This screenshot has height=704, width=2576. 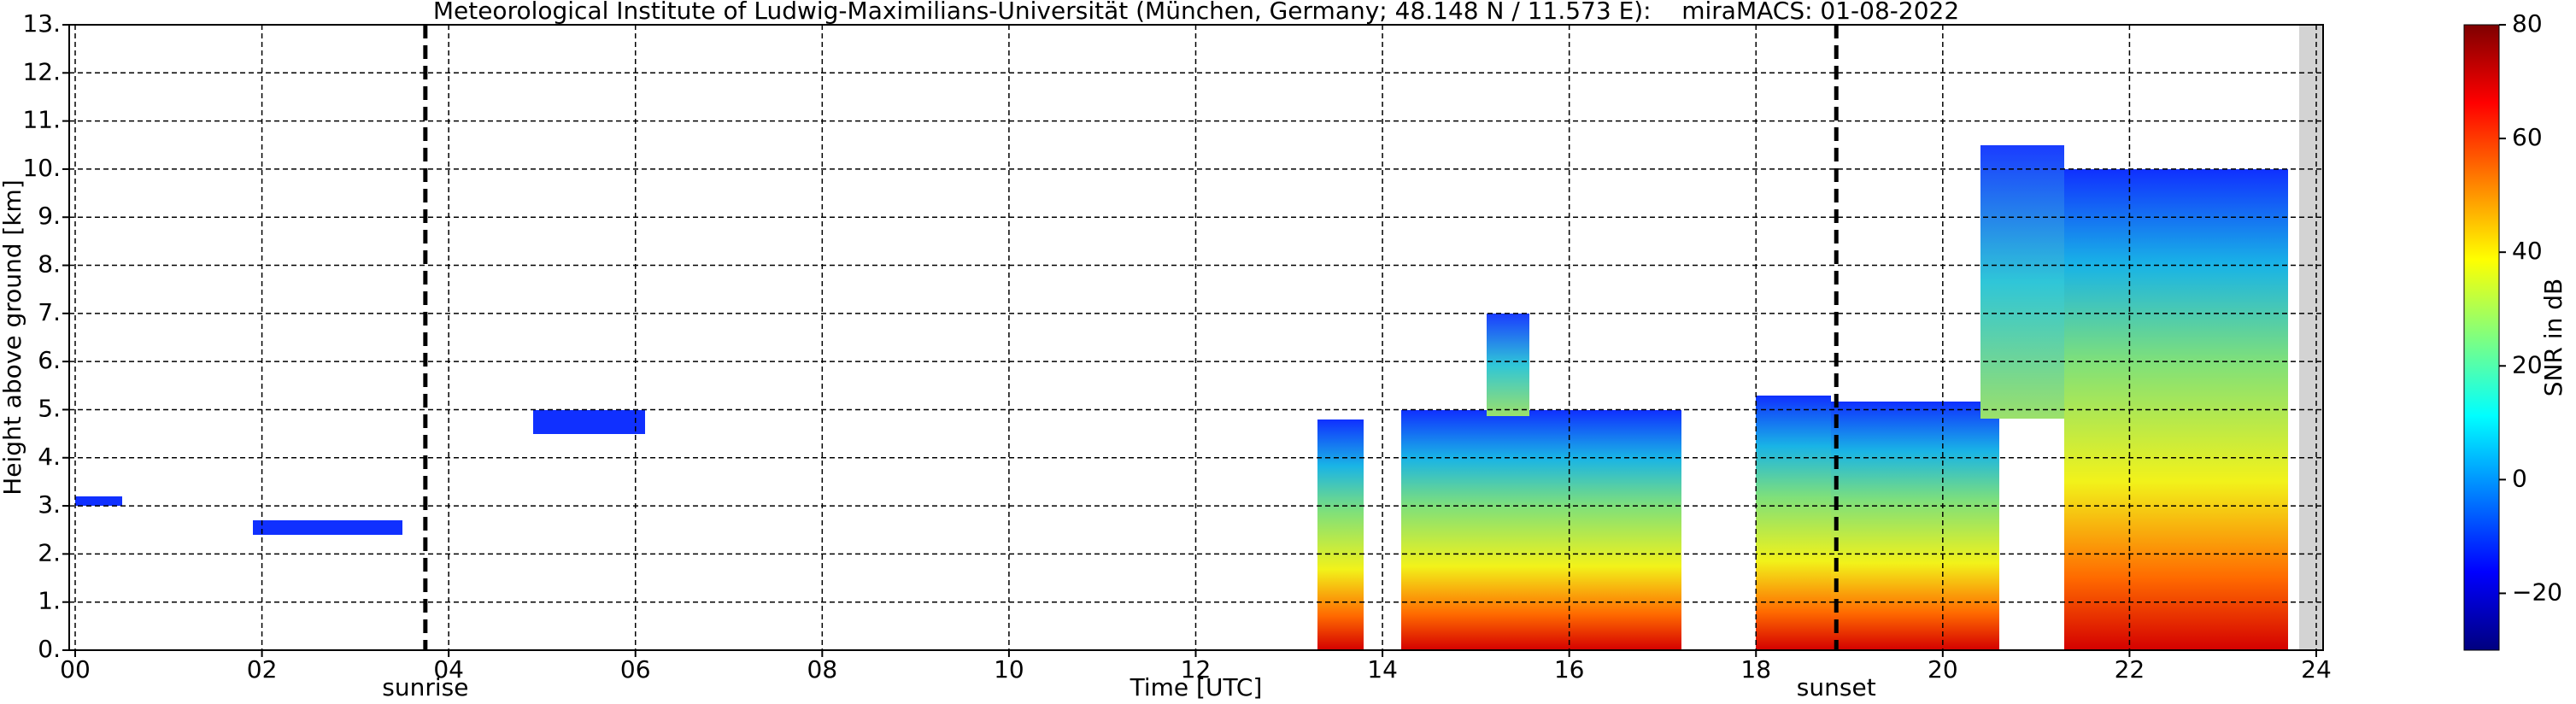 What do you see at coordinates (1755, 669) in the screenshot?
I see `x-tick-label: 18` at bounding box center [1755, 669].